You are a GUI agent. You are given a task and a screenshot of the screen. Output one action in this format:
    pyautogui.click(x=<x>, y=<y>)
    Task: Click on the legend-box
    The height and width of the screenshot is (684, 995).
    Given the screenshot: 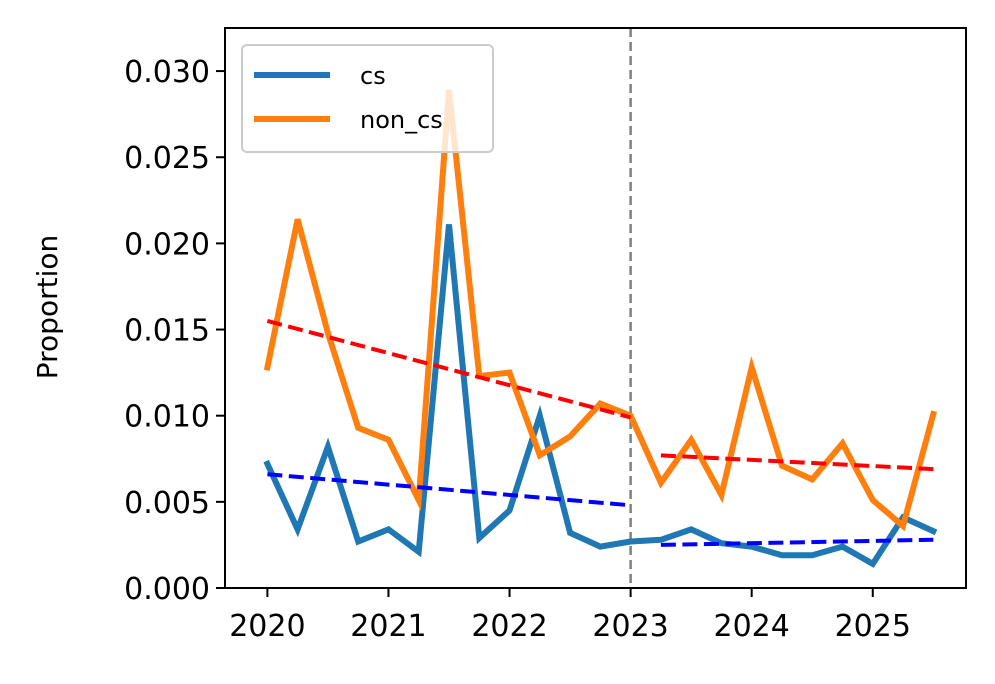 What is the action you would take?
    pyautogui.click(x=367, y=98)
    